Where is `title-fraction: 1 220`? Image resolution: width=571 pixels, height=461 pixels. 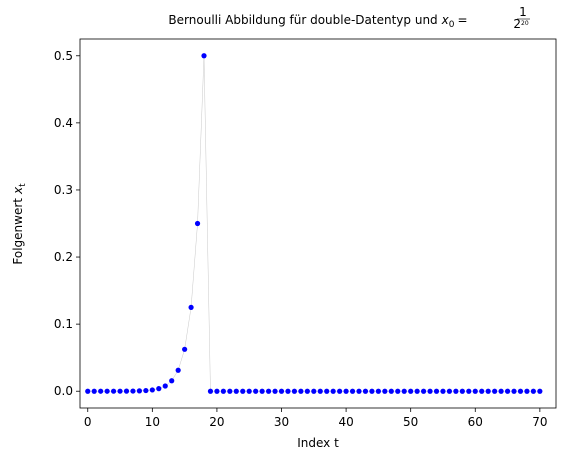 title-fraction: 1 220 is located at coordinates (521, 18).